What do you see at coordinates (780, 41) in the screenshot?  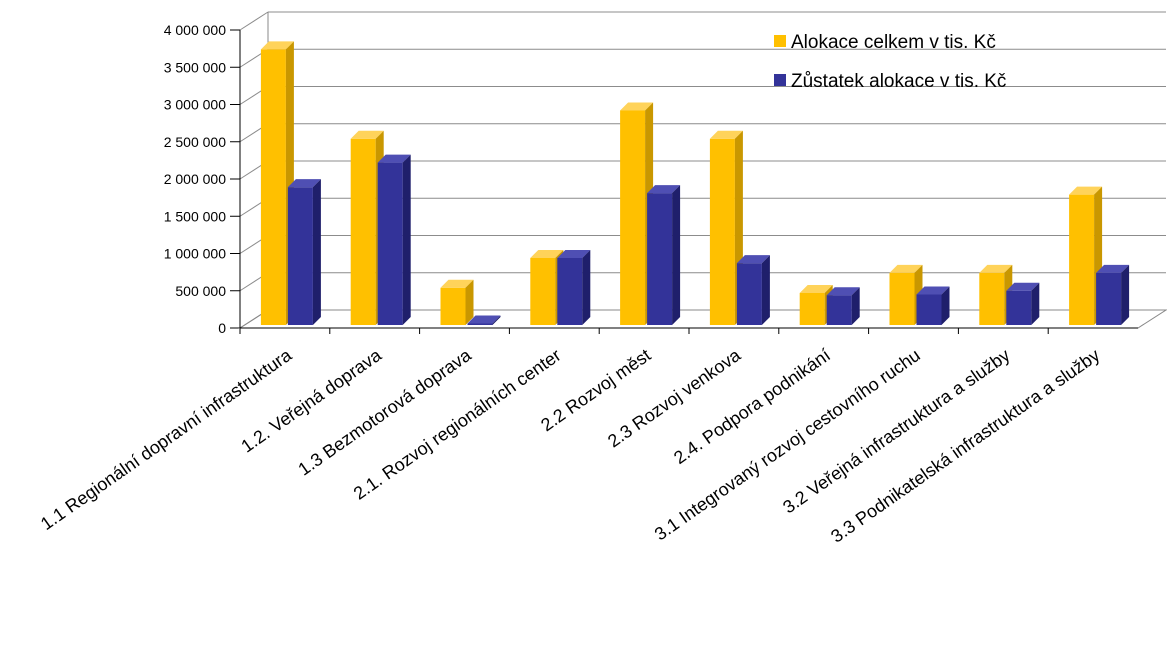 I see `legend-swatch-alokace` at bounding box center [780, 41].